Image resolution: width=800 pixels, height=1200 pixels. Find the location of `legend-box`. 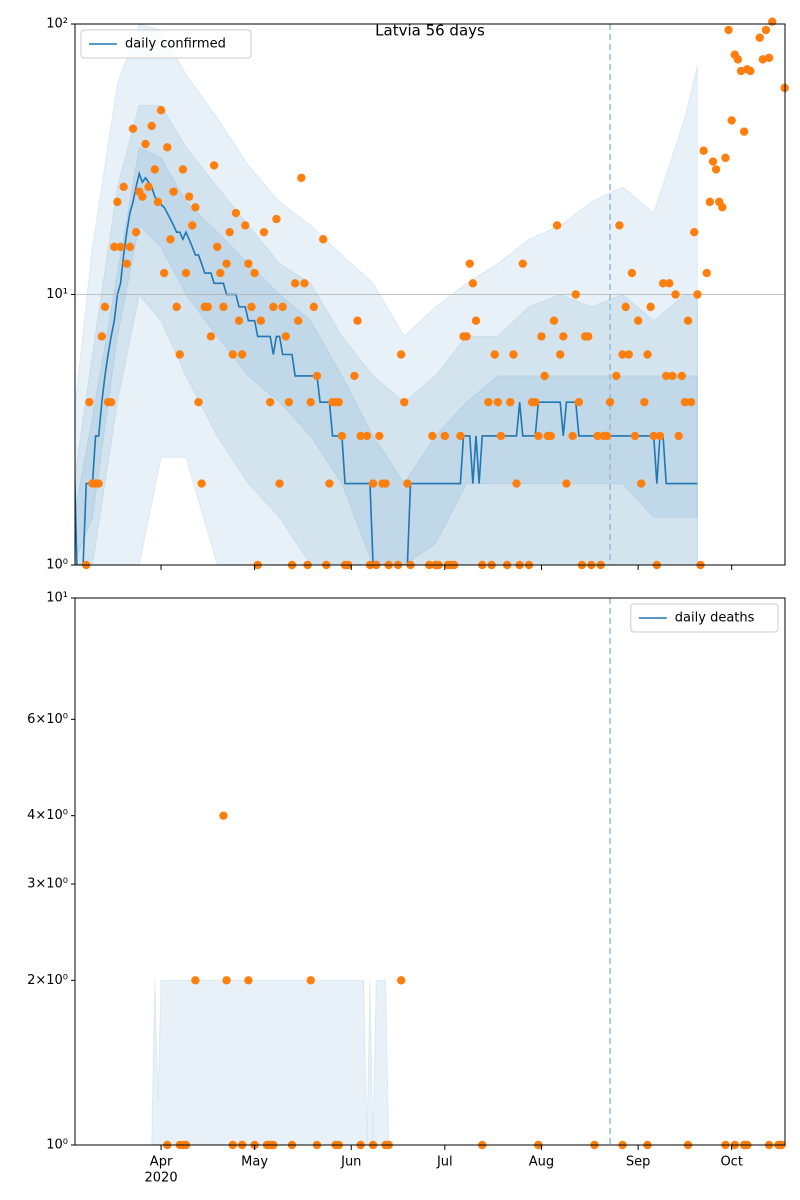

legend-box is located at coordinates (166, 44).